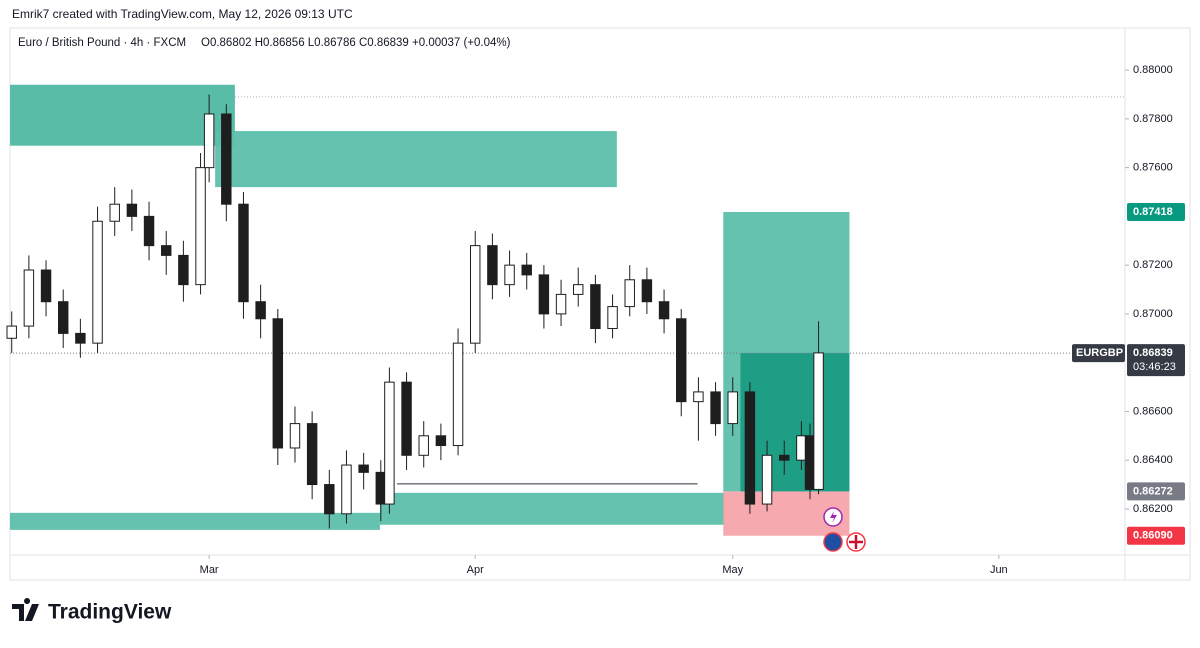  What do you see at coordinates (1153, 353) in the screenshot?
I see `last-price-label: 0.86839` at bounding box center [1153, 353].